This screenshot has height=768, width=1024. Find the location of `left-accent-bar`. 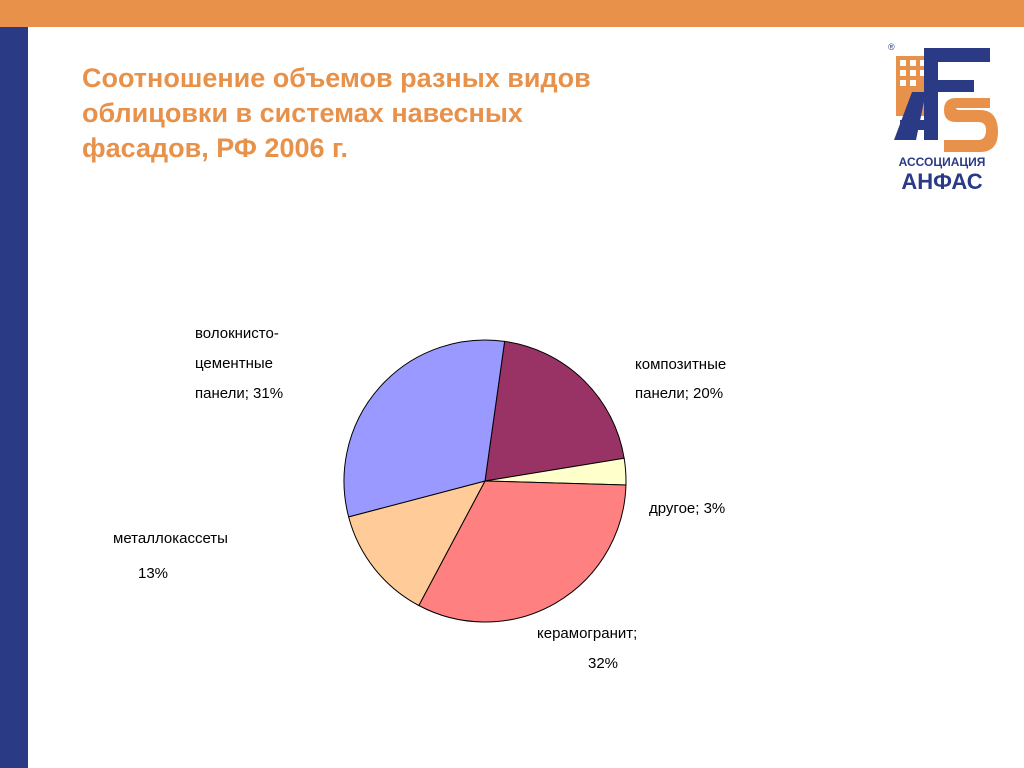

left-accent-bar is located at coordinates (14, 397).